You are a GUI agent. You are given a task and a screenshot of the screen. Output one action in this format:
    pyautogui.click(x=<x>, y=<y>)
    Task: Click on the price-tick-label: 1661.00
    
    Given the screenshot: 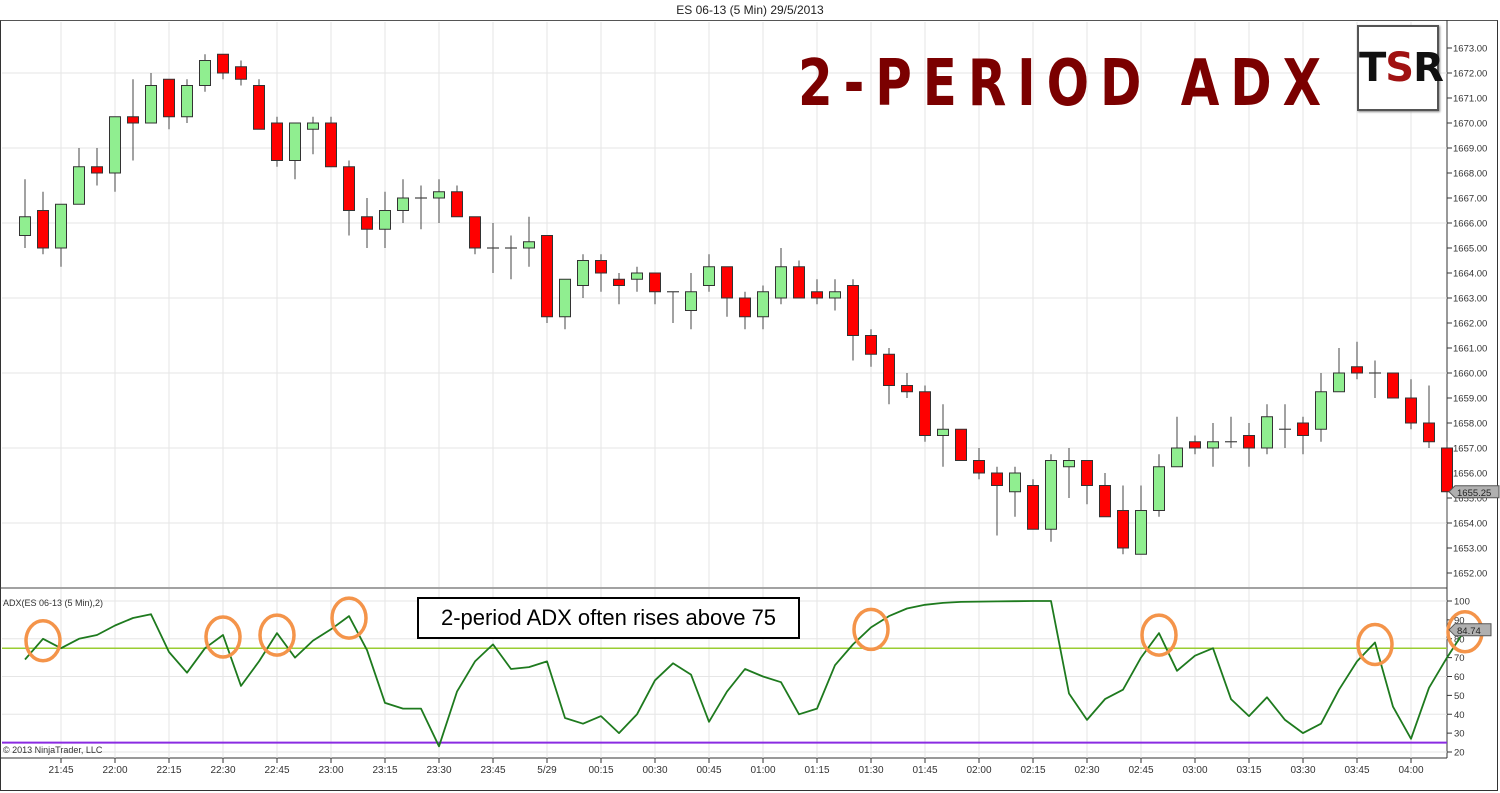 What is the action you would take?
    pyautogui.click(x=1470, y=349)
    